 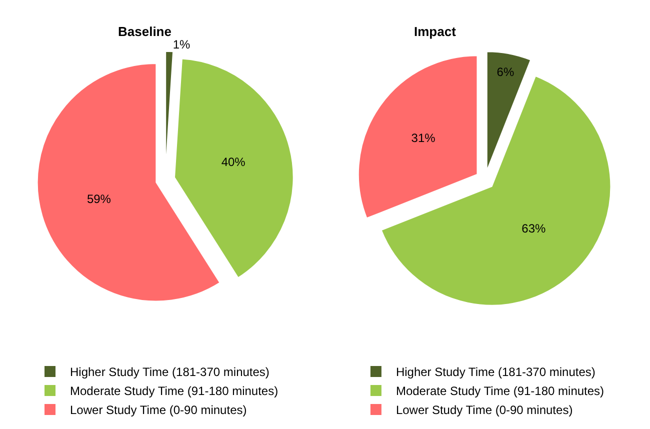 I want to click on data-label: 63%, so click(x=534, y=228).